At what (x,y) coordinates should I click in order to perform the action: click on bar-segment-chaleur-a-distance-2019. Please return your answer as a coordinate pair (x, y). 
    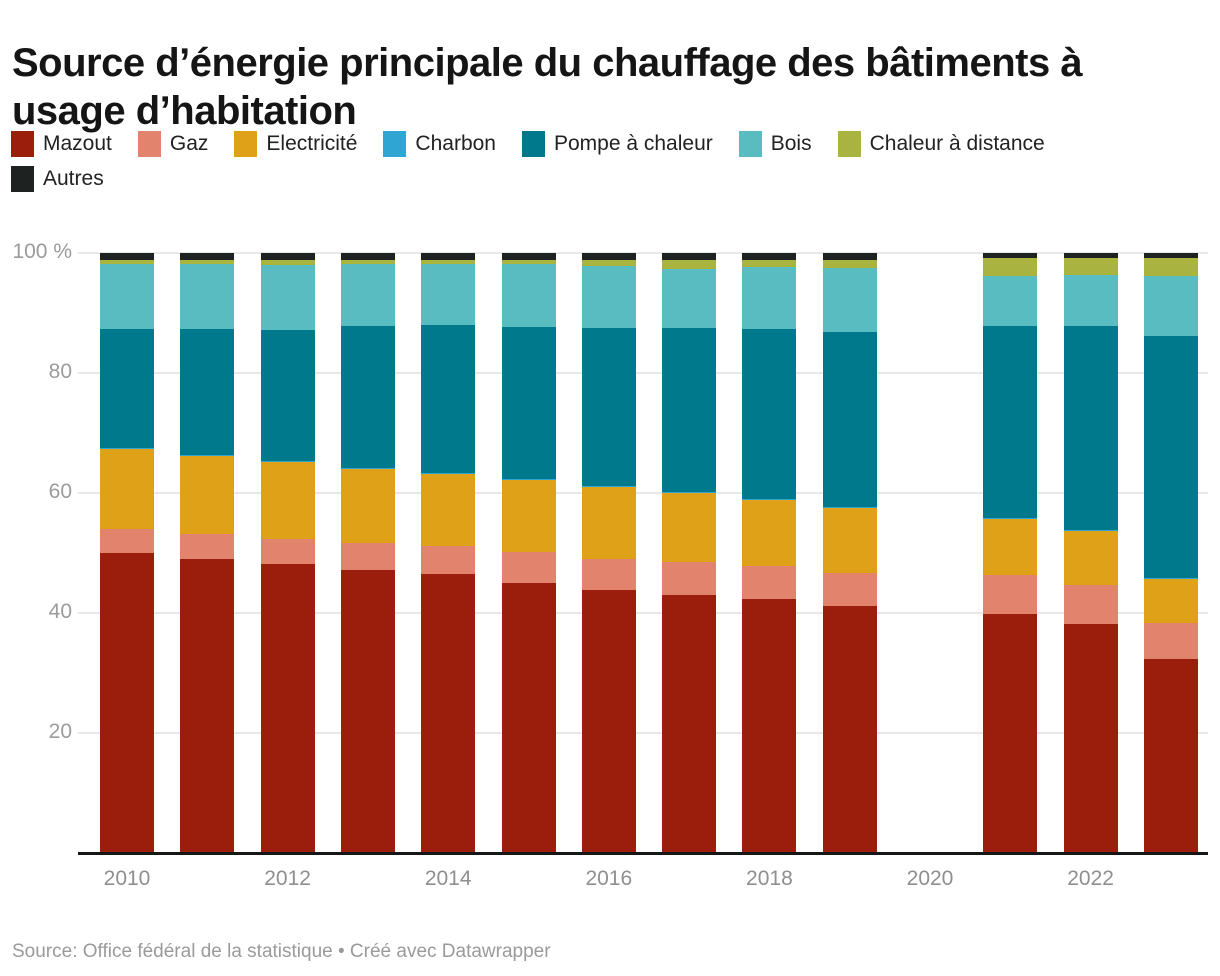
    Looking at the image, I should click on (849, 263).